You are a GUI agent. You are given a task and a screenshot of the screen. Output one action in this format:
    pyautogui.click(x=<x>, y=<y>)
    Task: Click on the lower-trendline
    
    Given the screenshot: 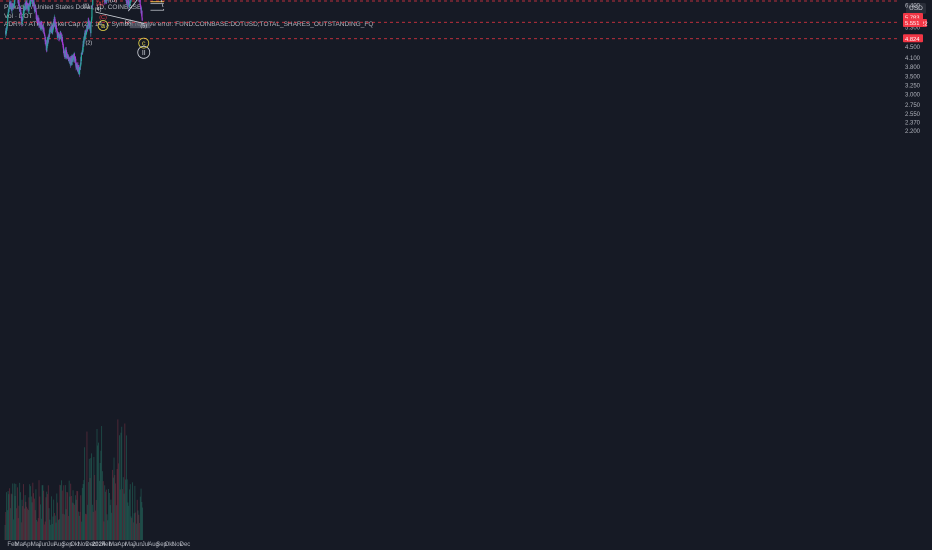 What is the action you would take?
    pyautogui.click(x=119, y=17)
    